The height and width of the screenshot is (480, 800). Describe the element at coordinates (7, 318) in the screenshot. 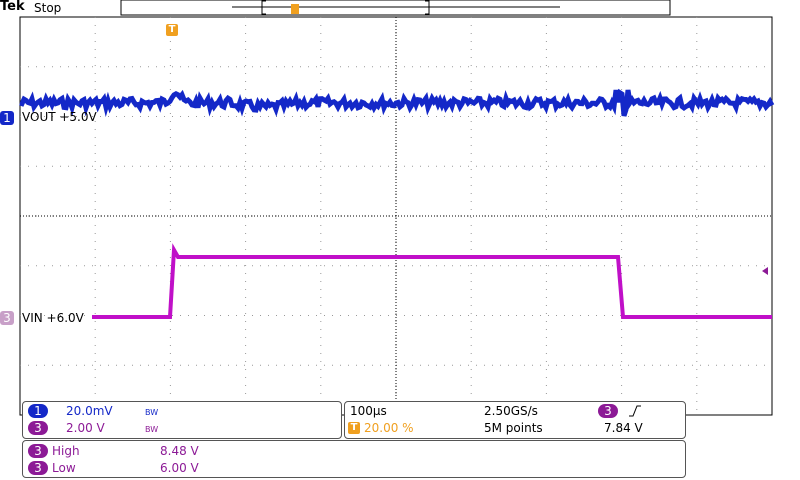

I see `channel-marker: 3` at that location.